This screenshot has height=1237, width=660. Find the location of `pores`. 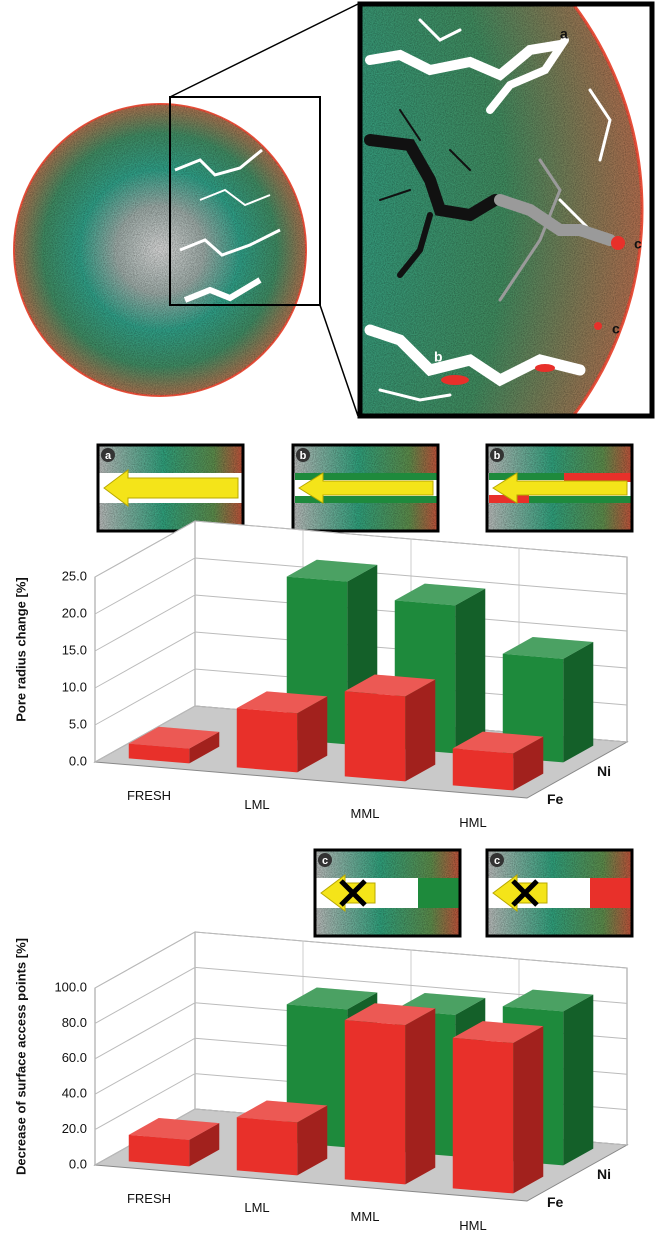

pores is located at coordinates (227, 210).